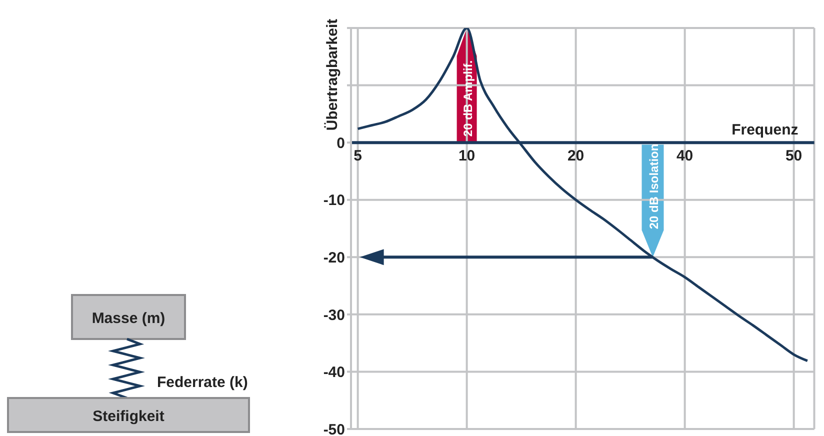 Image resolution: width=824 pixels, height=436 pixels. What do you see at coordinates (358, 156) in the screenshot?
I see `x-tick-label: 5` at bounding box center [358, 156].